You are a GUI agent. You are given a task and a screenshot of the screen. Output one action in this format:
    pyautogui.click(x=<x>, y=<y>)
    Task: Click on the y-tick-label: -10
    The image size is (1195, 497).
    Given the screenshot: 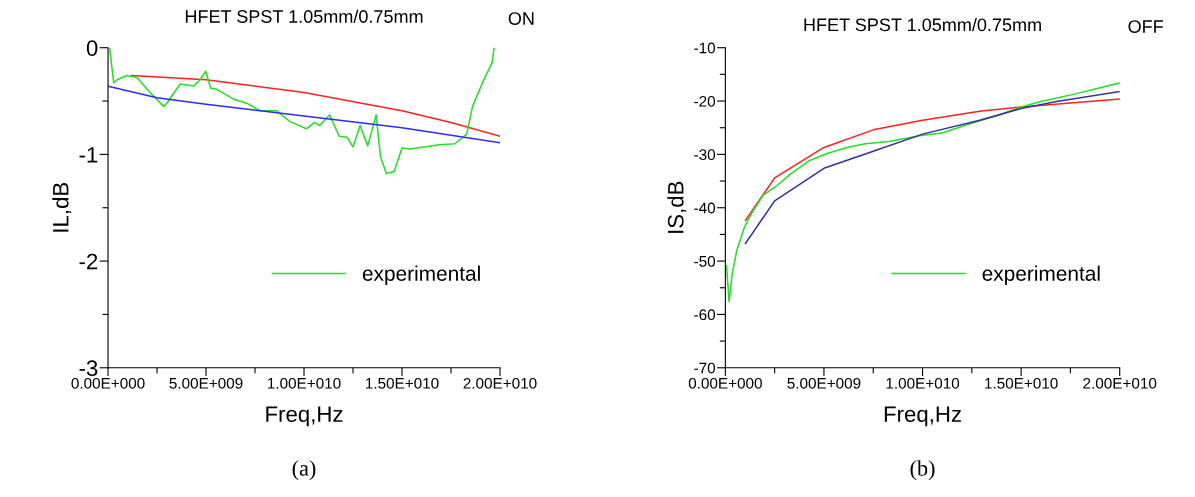 What is the action you would take?
    pyautogui.click(x=705, y=48)
    